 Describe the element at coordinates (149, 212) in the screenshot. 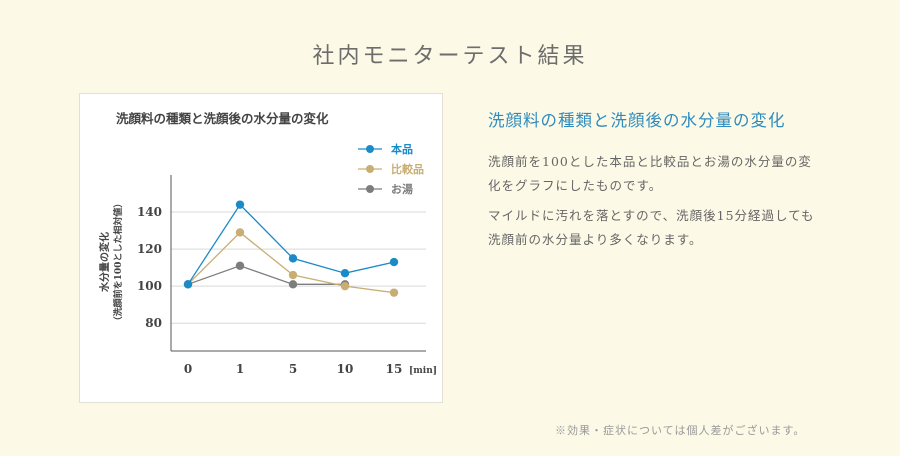

I see `y-tick-label: 140` at that location.